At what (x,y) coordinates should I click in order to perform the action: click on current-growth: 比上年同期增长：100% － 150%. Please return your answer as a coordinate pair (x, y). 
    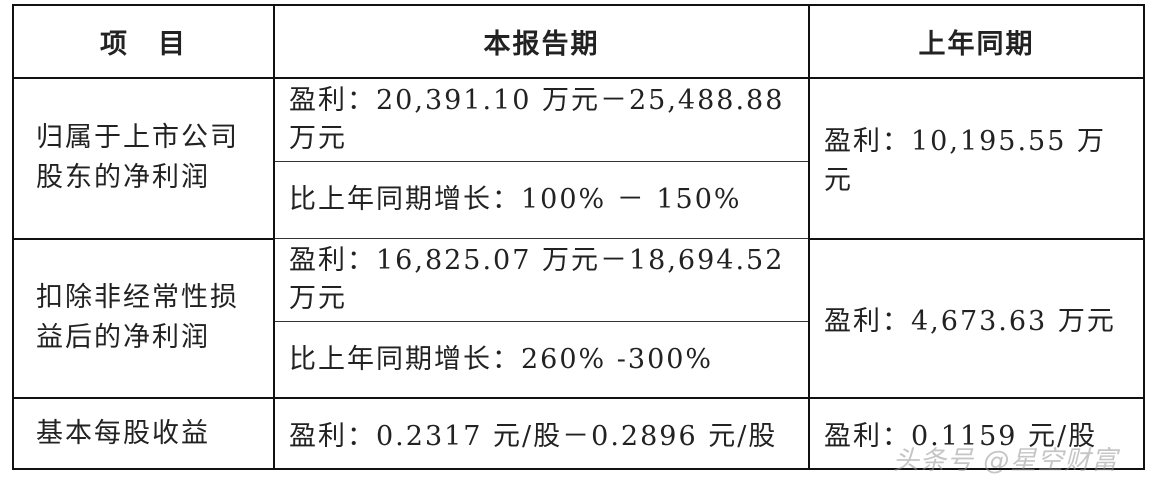
    Looking at the image, I should click on (541, 200).